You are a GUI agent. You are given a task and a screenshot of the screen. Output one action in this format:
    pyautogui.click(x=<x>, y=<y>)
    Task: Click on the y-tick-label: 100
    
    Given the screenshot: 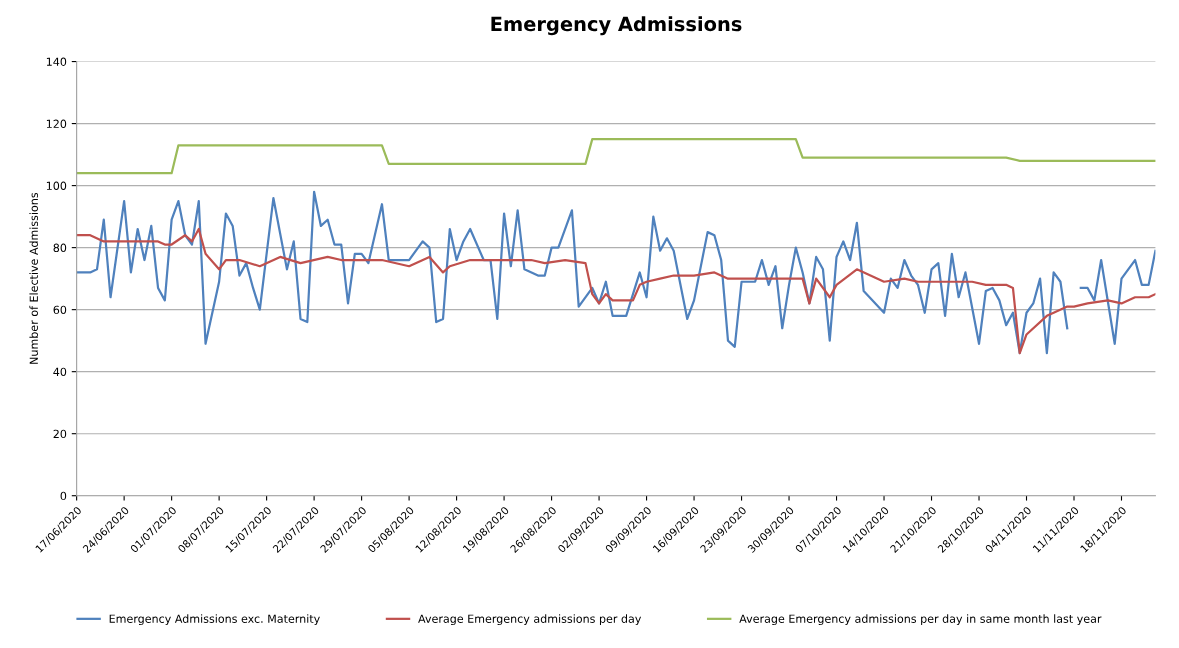 What is the action you would take?
    pyautogui.click(x=56, y=185)
    